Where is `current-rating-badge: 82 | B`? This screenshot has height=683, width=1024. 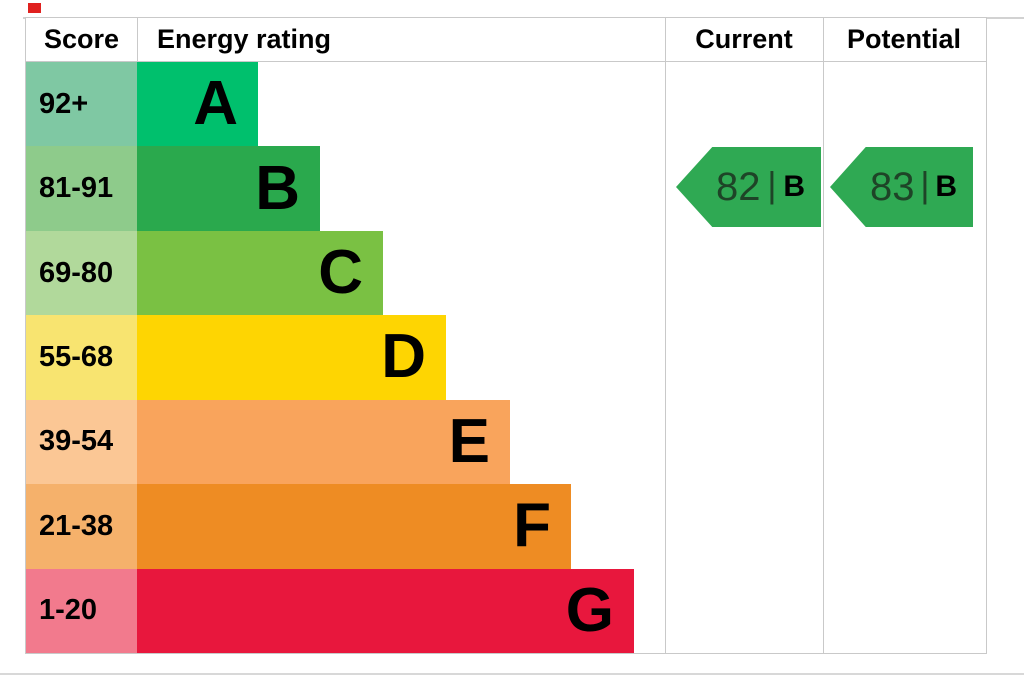
current-rating-badge: 82 | B is located at coordinates (748, 187).